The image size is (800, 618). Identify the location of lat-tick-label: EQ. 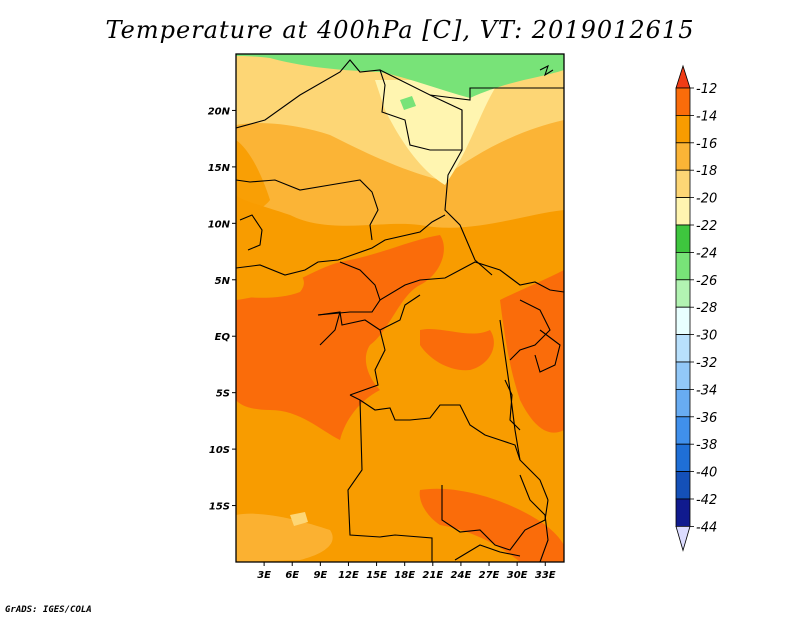
(223, 337).